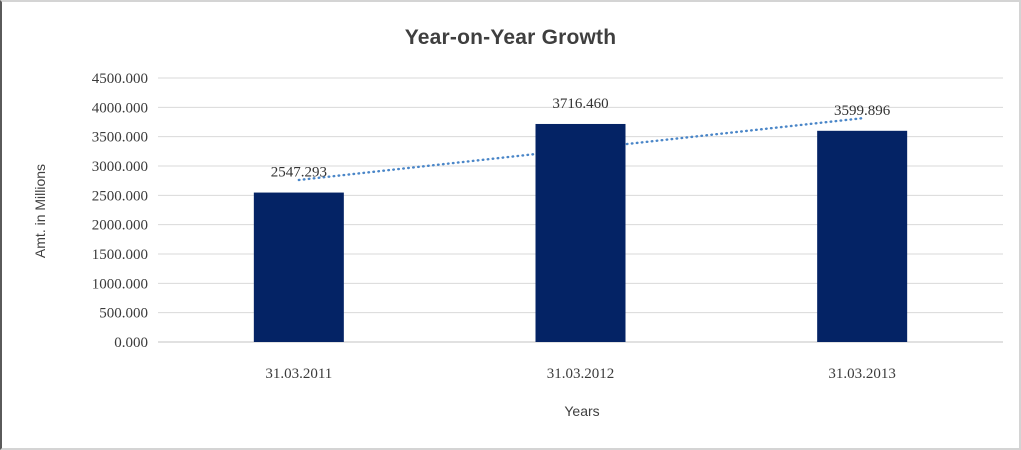 This screenshot has height=450, width=1021. What do you see at coordinates (862, 111) in the screenshot?
I see `bar-data-label: 3599.896` at bounding box center [862, 111].